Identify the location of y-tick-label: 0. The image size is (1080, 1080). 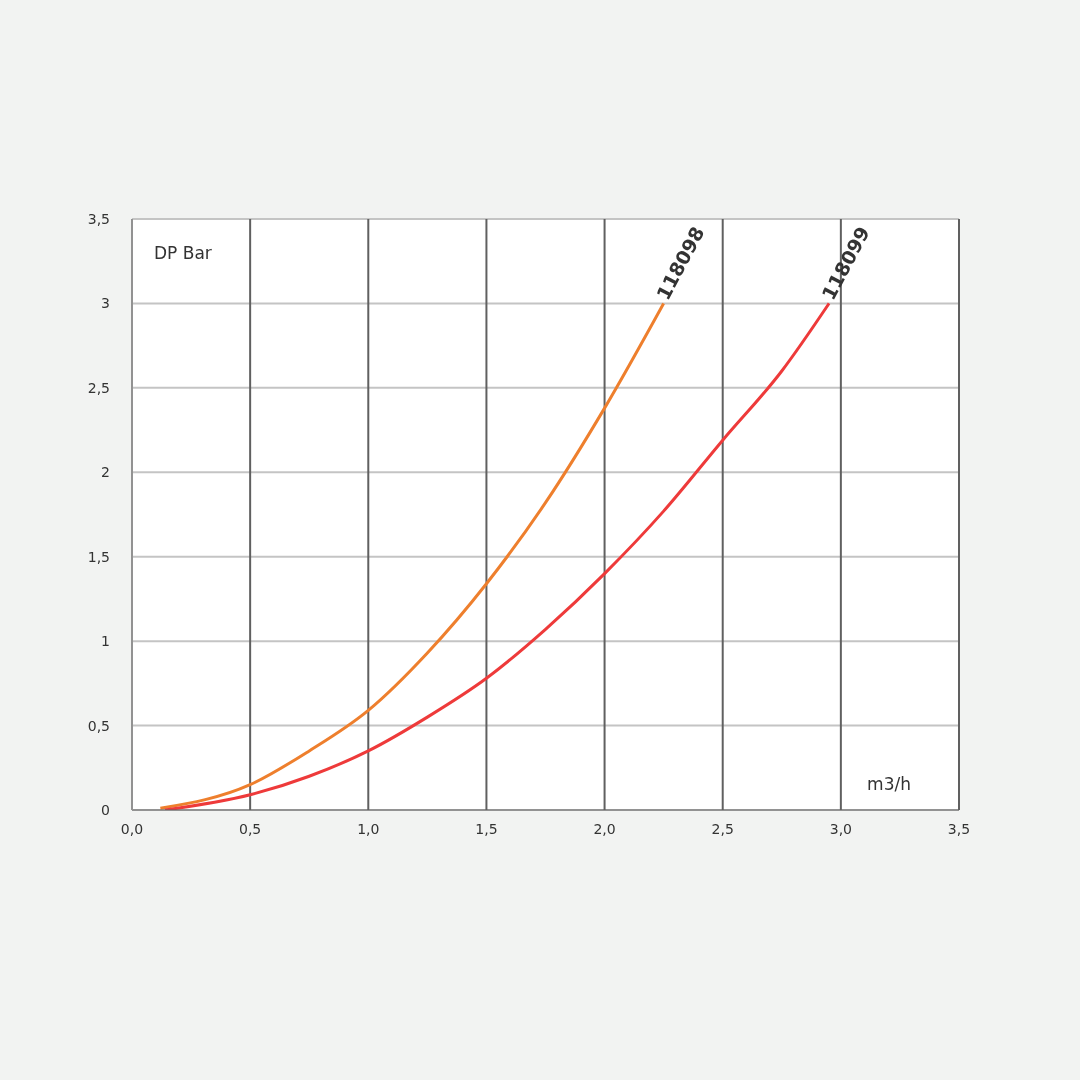
(105, 810).